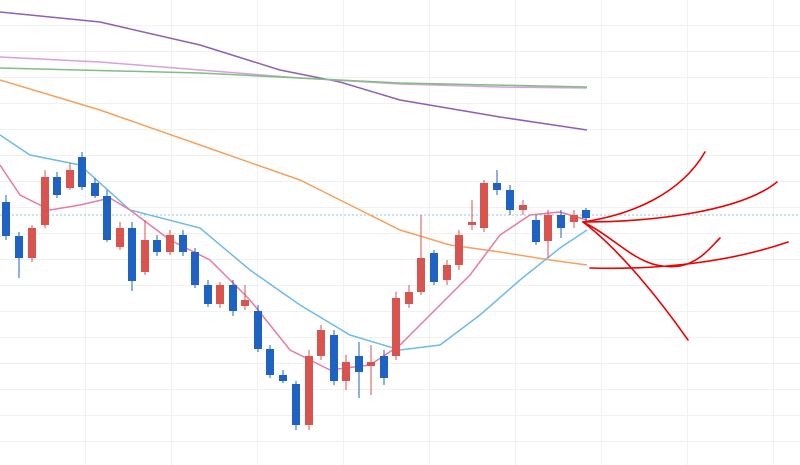  I want to click on hand-drawing, so click(685, 246).